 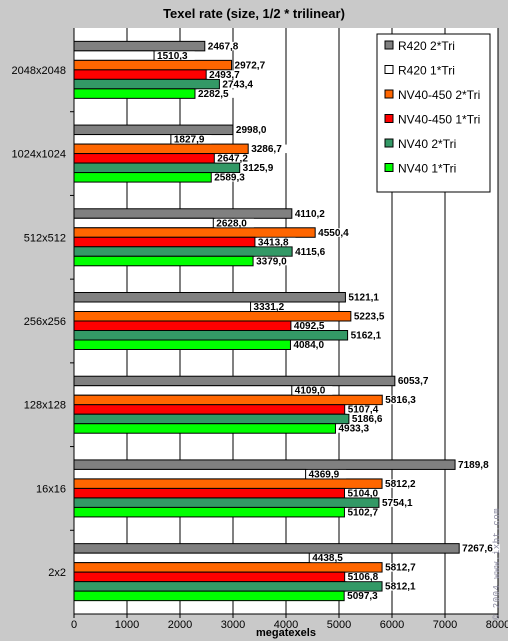 What do you see at coordinates (310, 214) in the screenshot?
I see `data-label: 4110,2` at bounding box center [310, 214].